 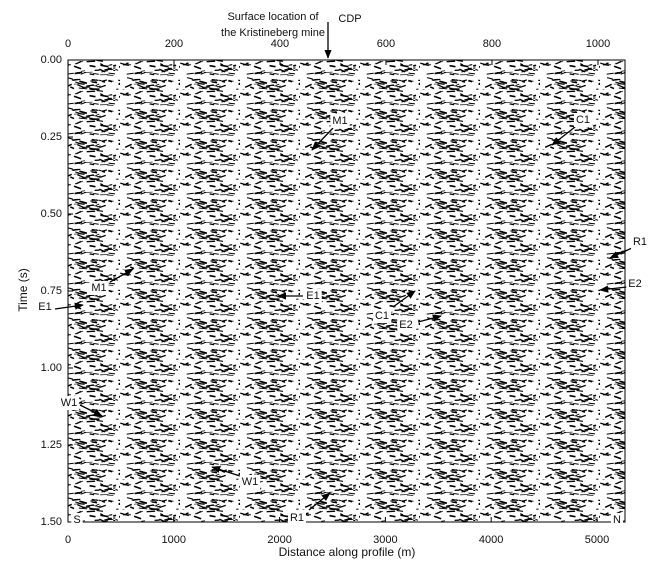 I want to click on x-tick-label: 1000, so click(x=174, y=540).